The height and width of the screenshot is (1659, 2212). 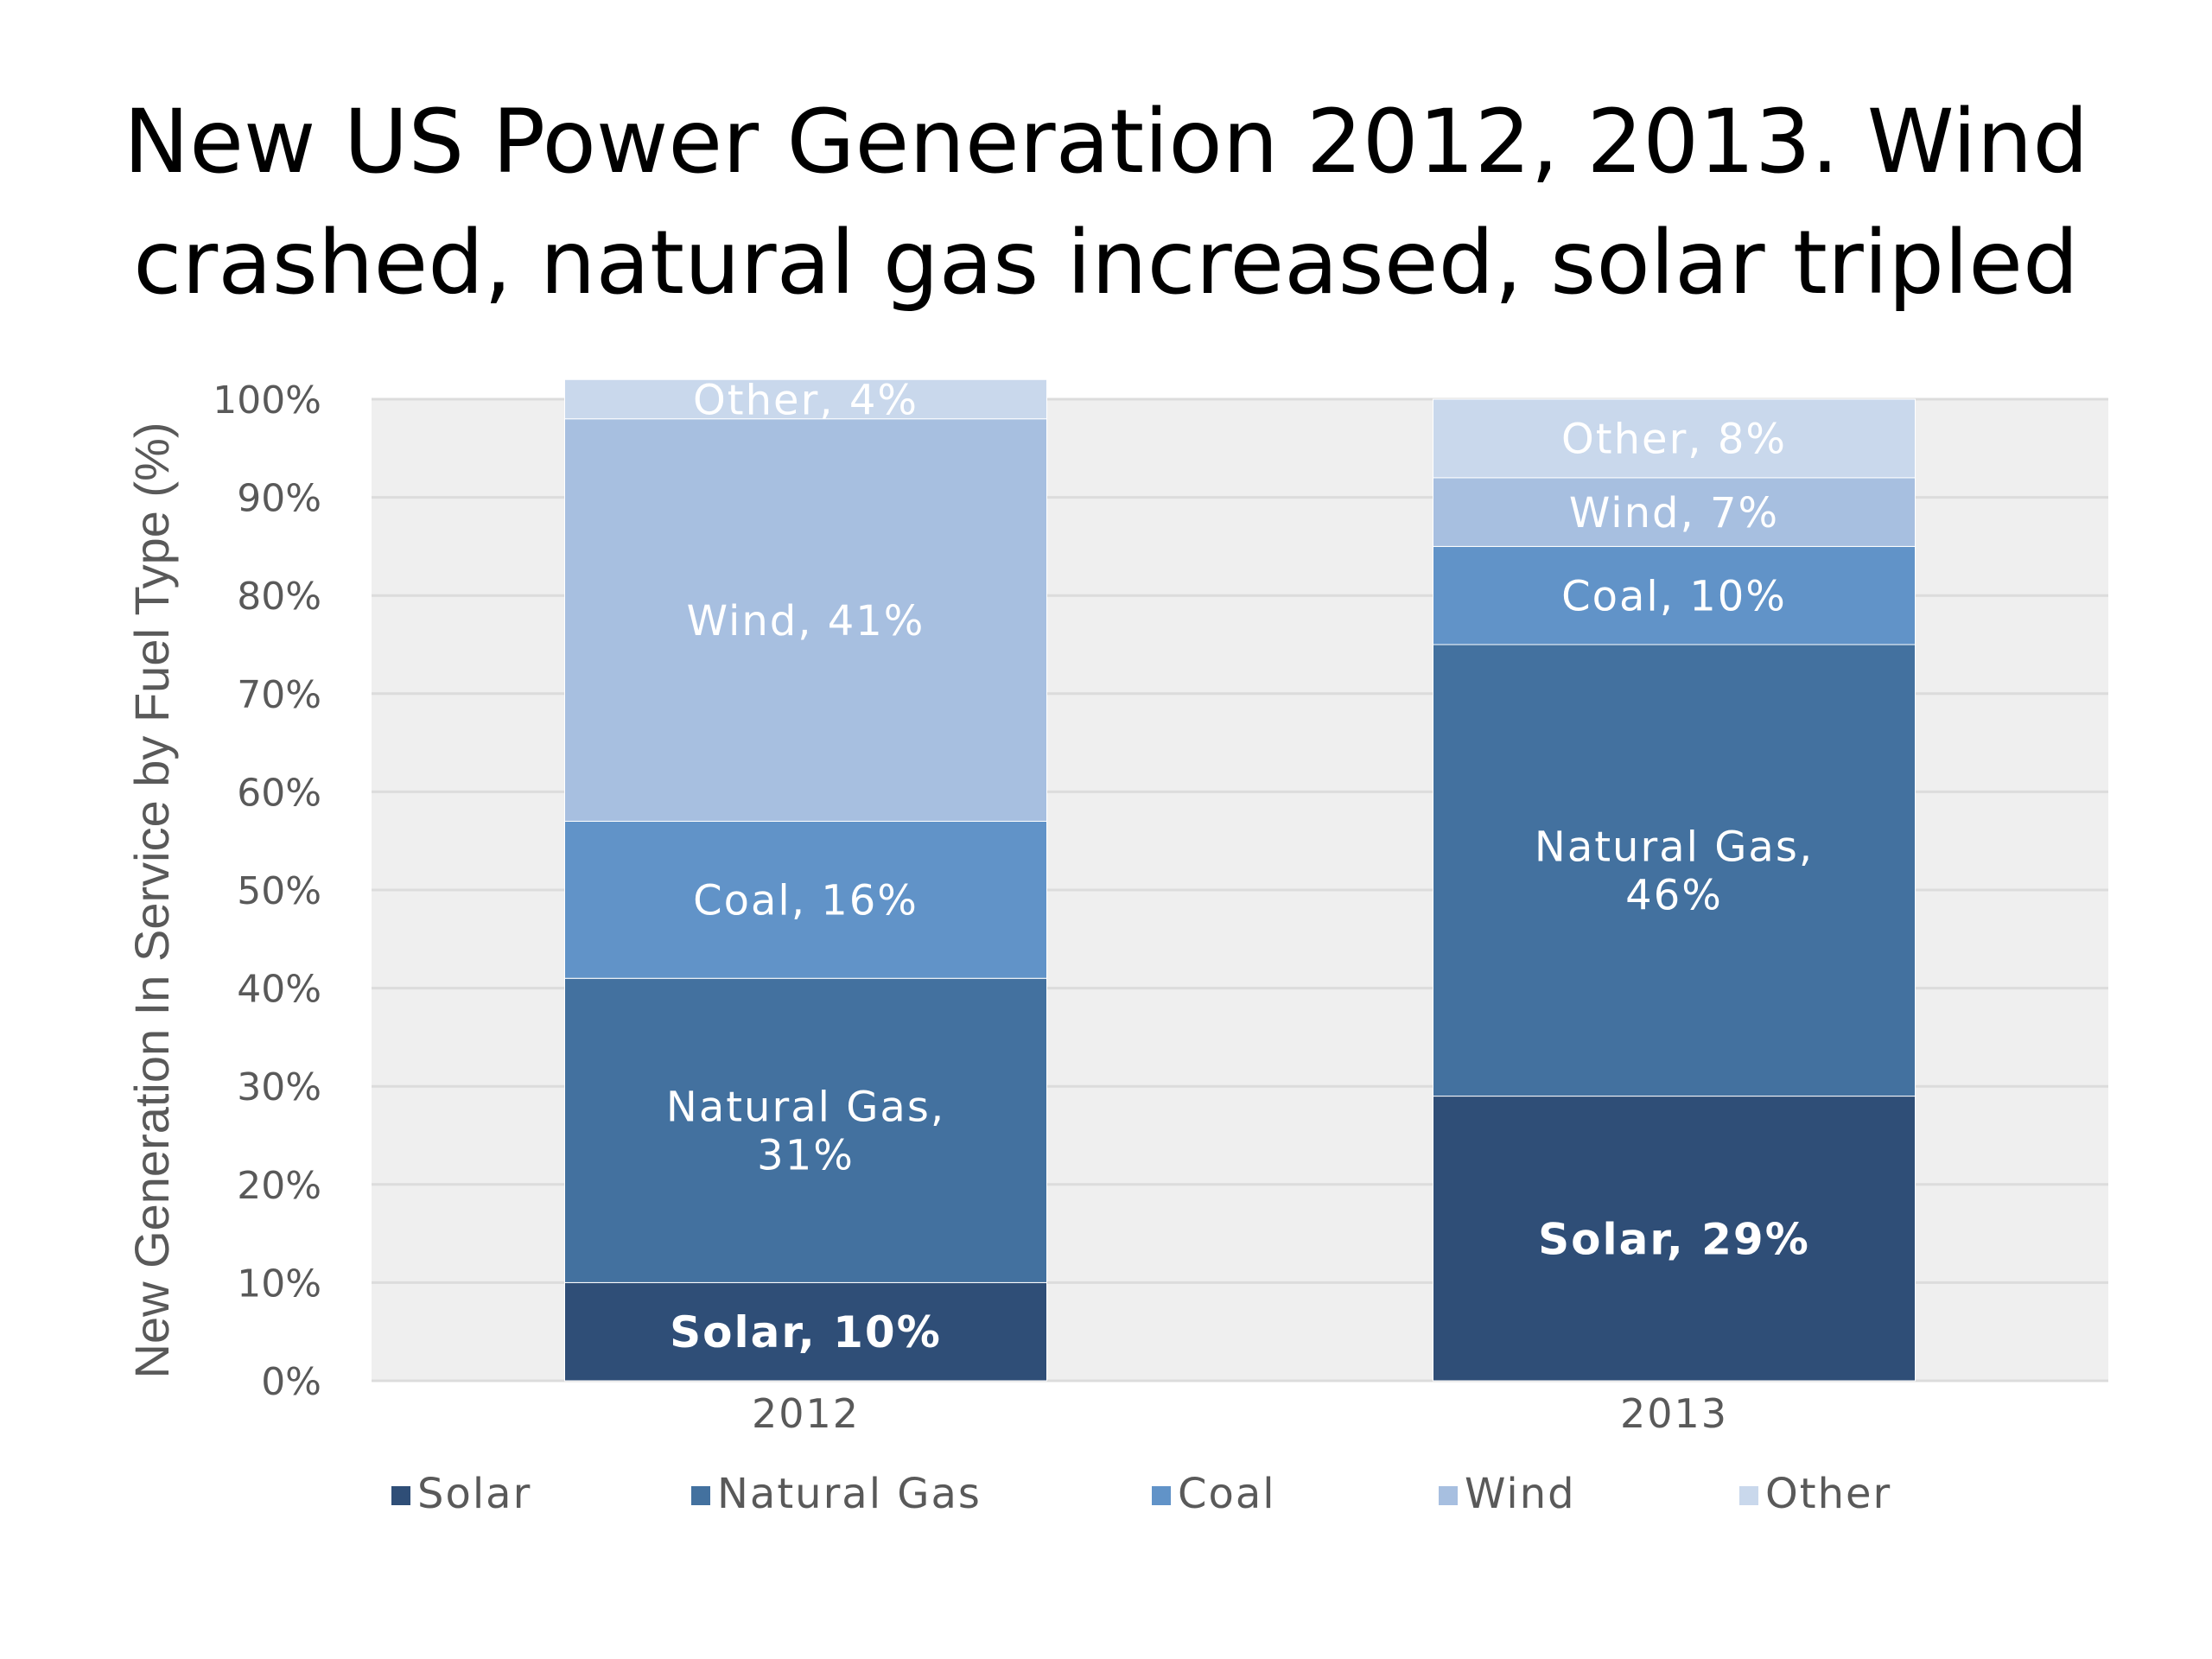 I want to click on data-label-wind-2013: Wind, 7%, so click(x=1674, y=513).